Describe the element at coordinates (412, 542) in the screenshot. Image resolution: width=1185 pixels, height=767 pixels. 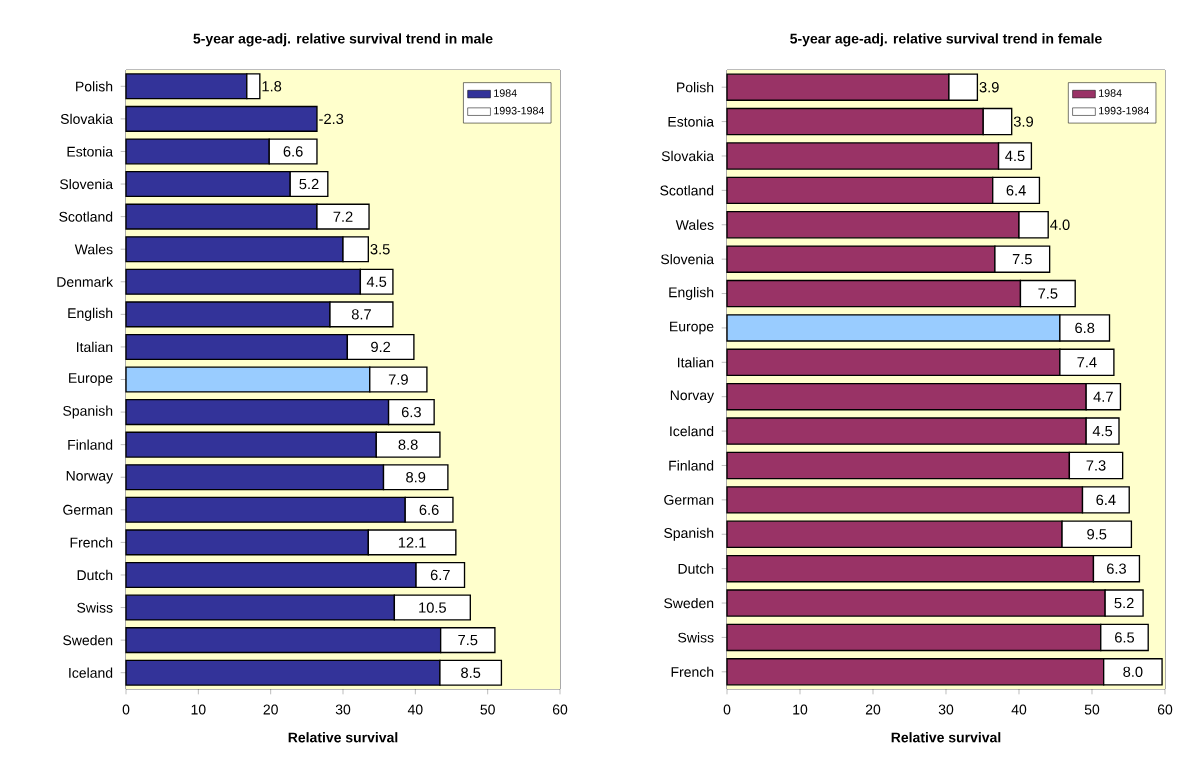
I see `data-label: 12.1` at that location.